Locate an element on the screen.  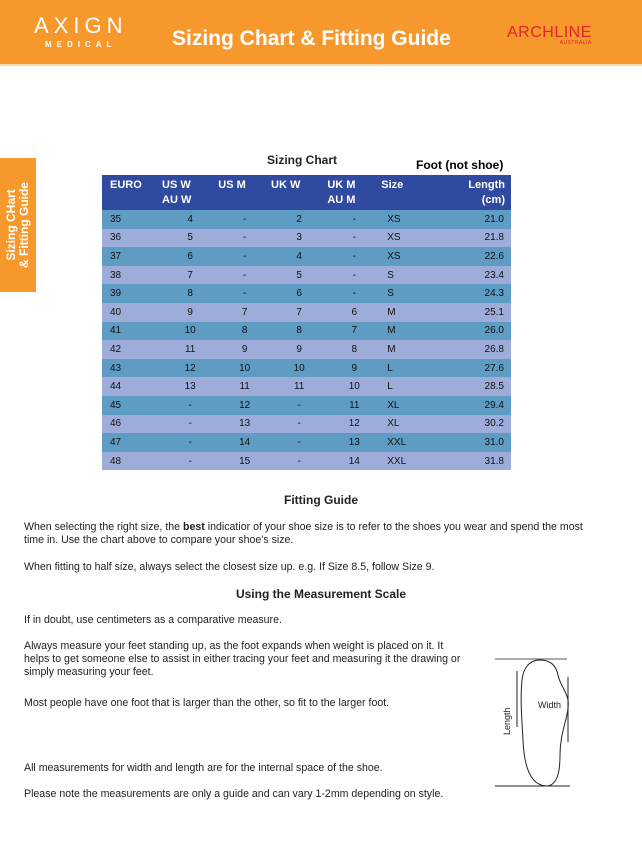
table-cell: 11 is located at coordinates (190, 349).